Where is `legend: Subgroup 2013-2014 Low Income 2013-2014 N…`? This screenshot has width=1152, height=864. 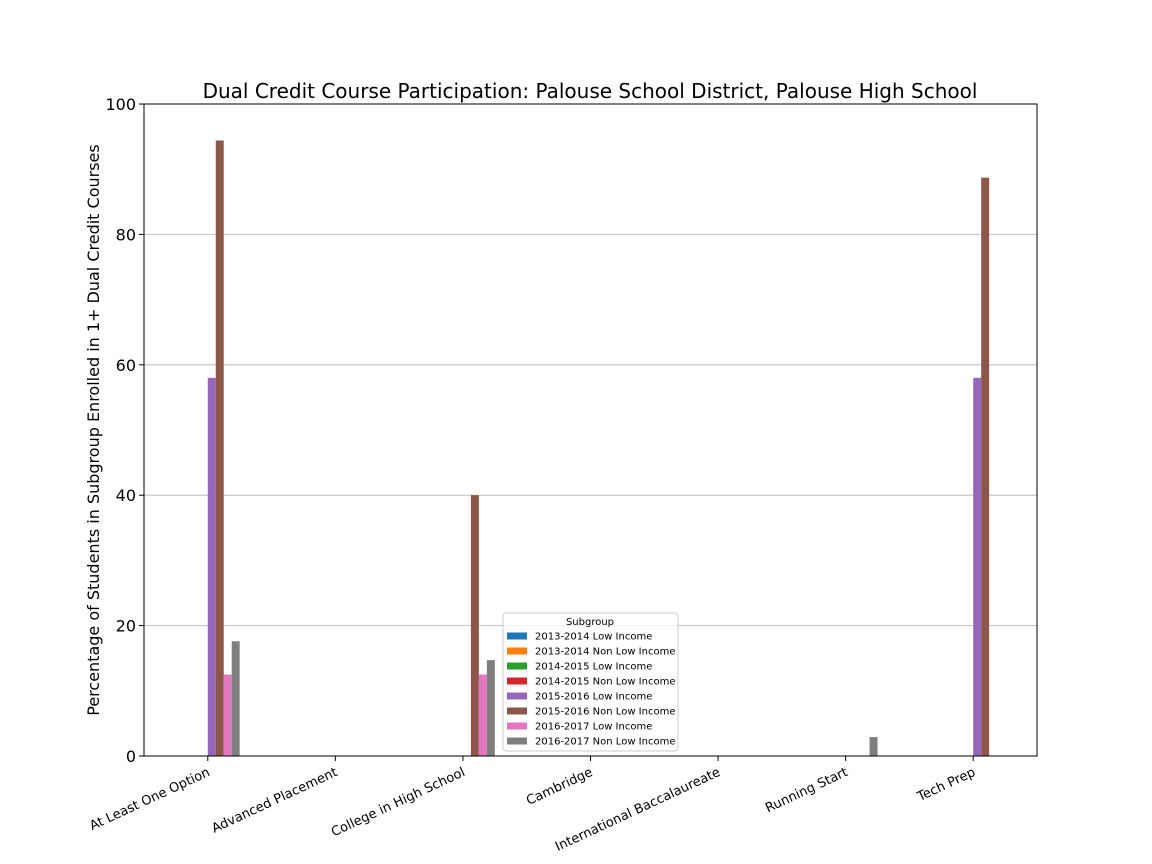 legend: Subgroup 2013-2014 Low Income 2013-2014 N… is located at coordinates (590, 682).